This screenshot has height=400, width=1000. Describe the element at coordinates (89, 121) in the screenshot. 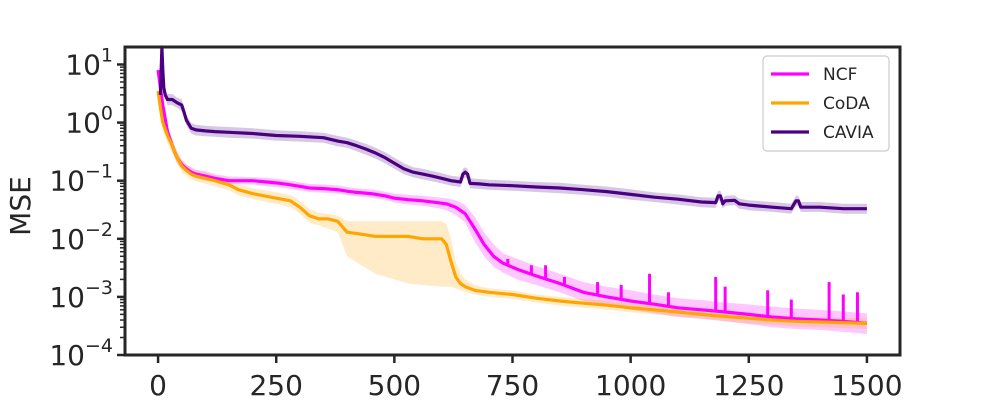

I see `y-tick-label: 10⁰` at that location.